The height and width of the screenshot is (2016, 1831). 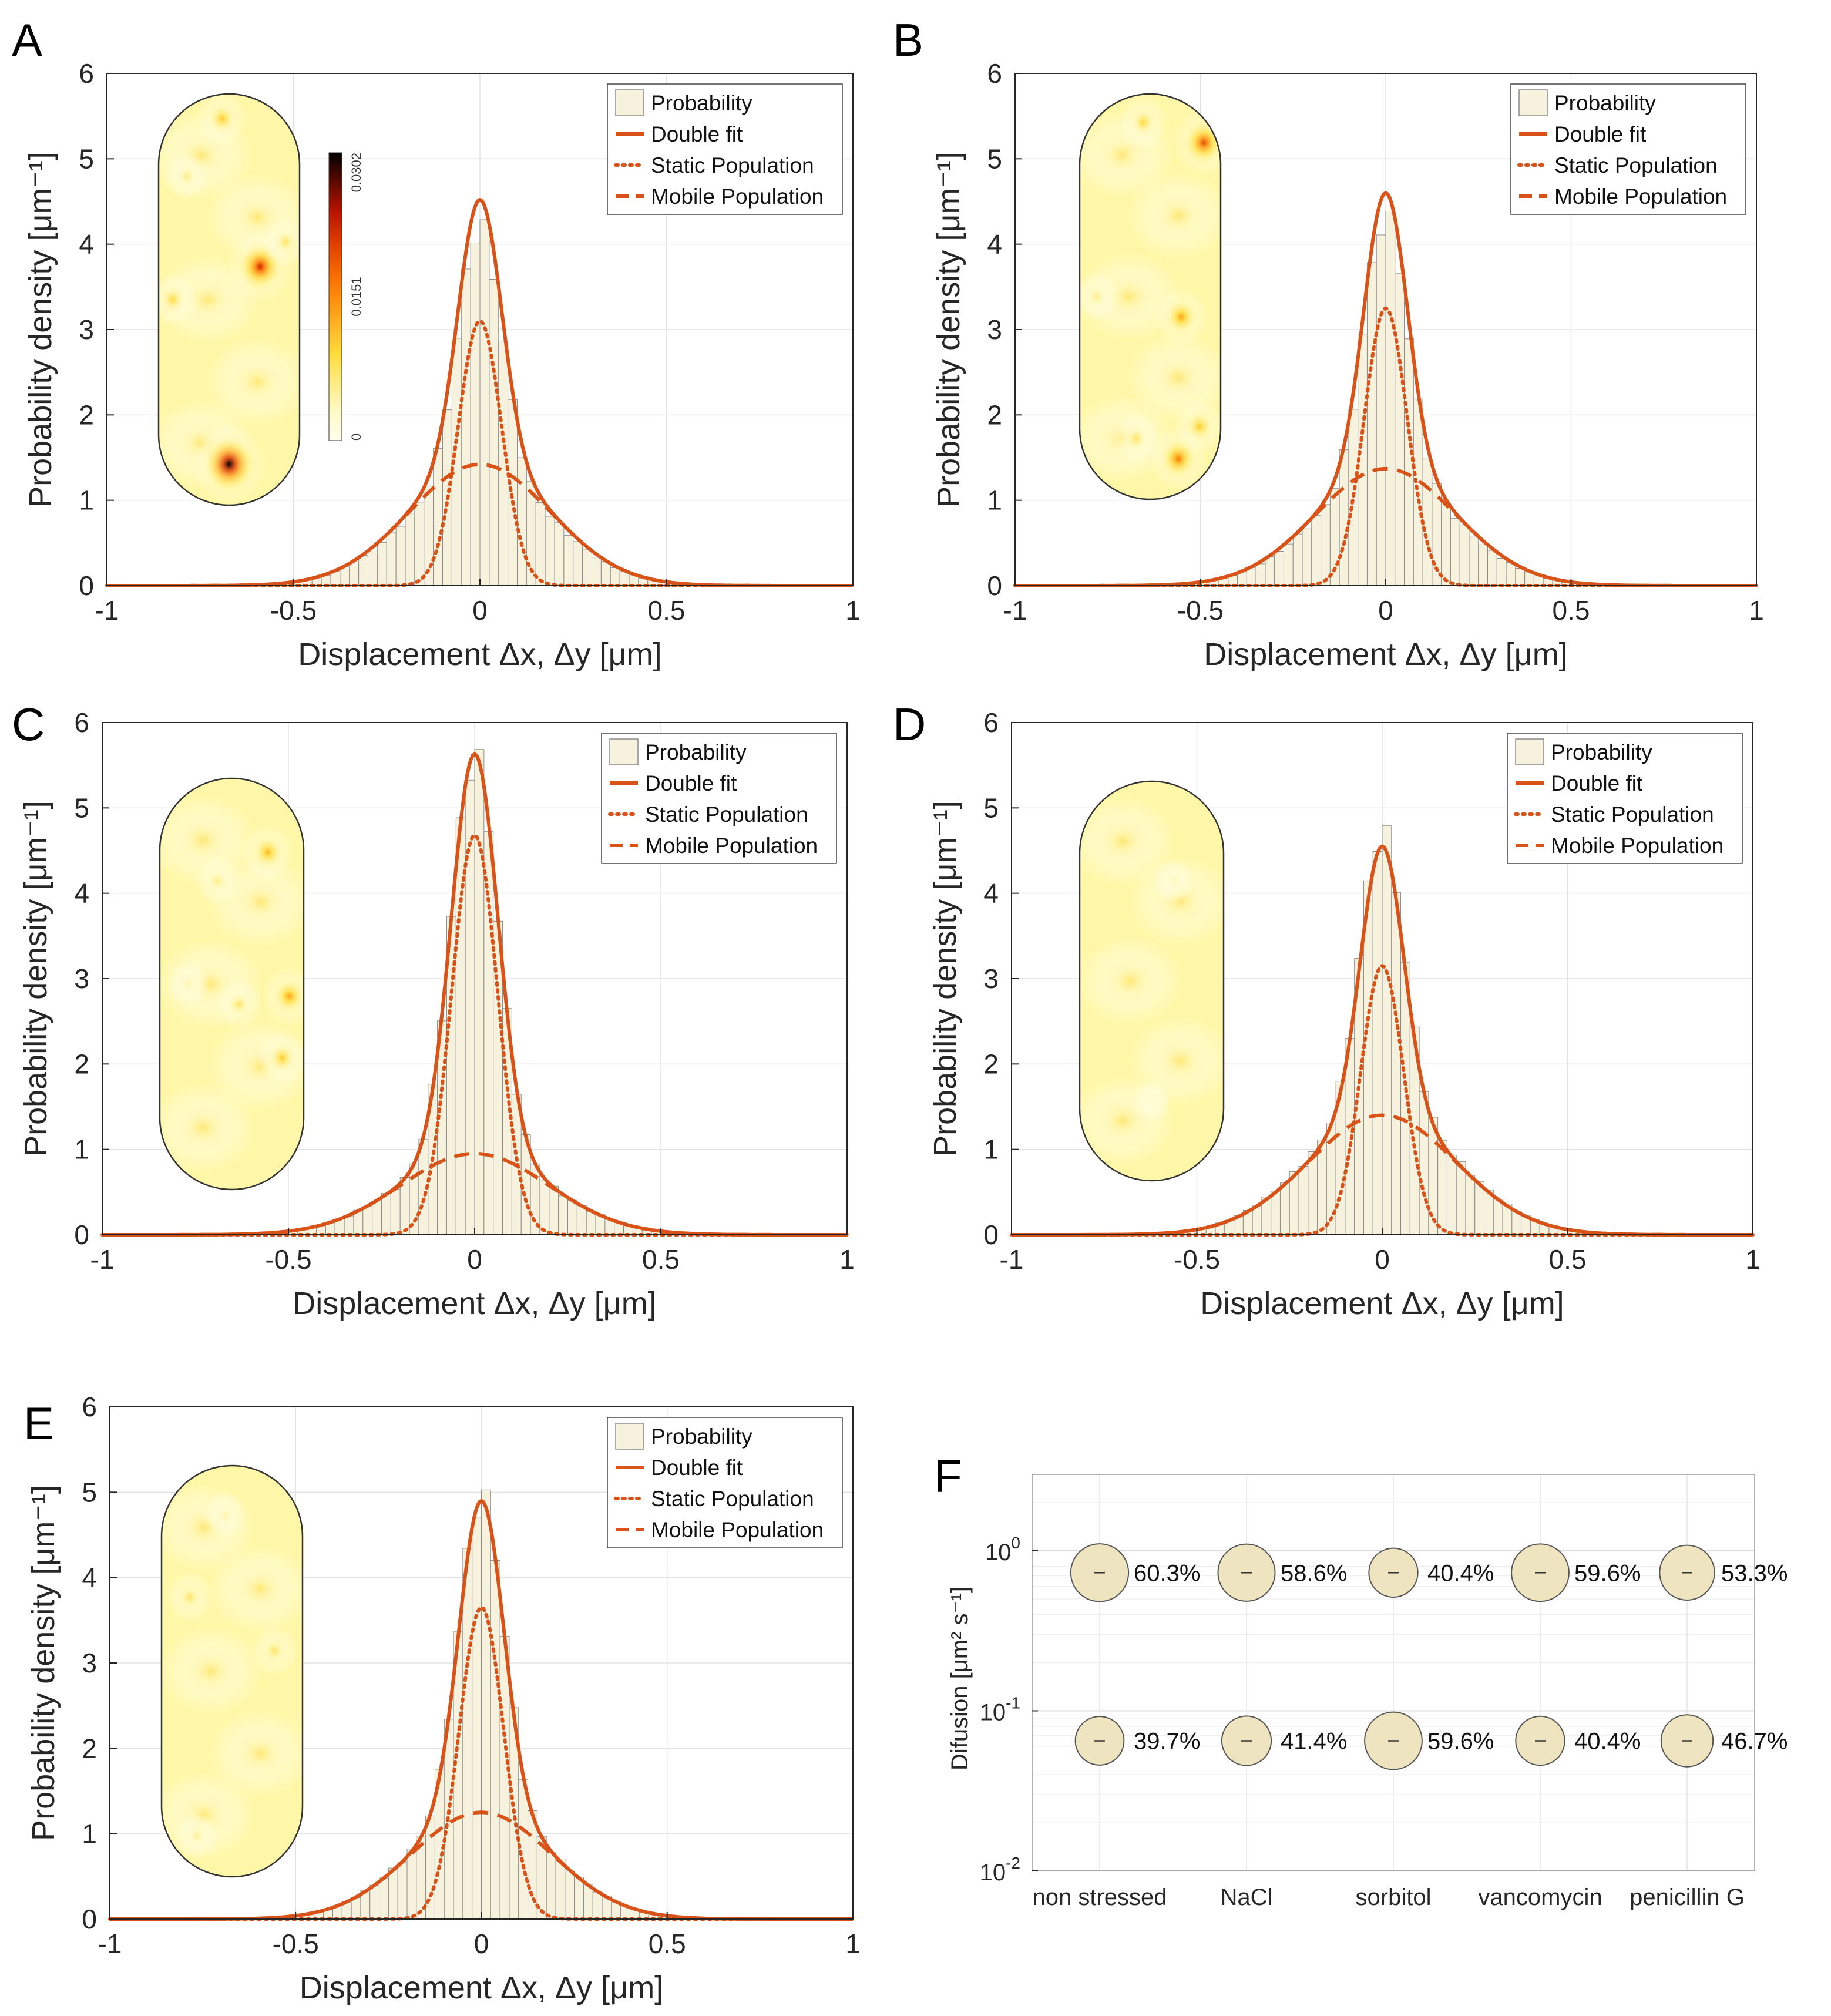 I want to click on fraction-label: 60.3%, so click(x=1167, y=1573).